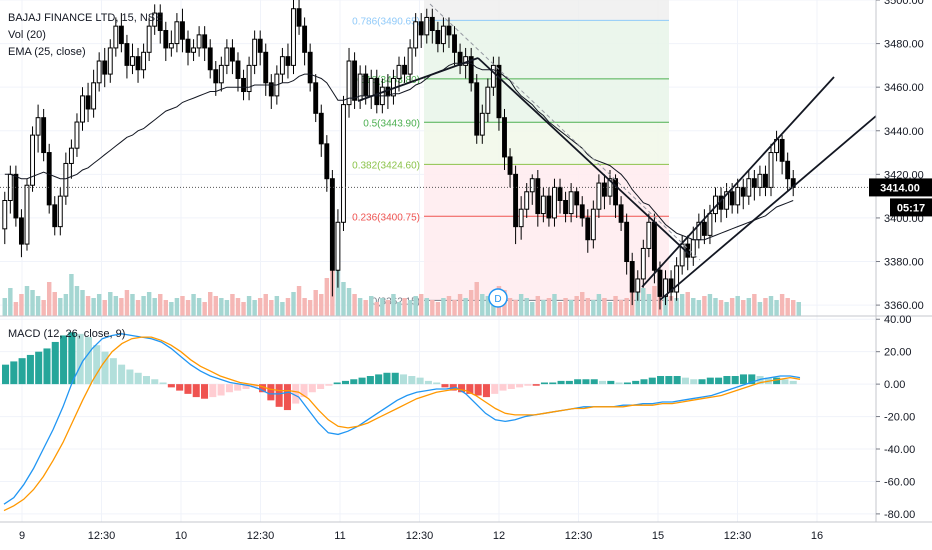 The image size is (932, 550). I want to click on fib-zone, so click(546, 49).